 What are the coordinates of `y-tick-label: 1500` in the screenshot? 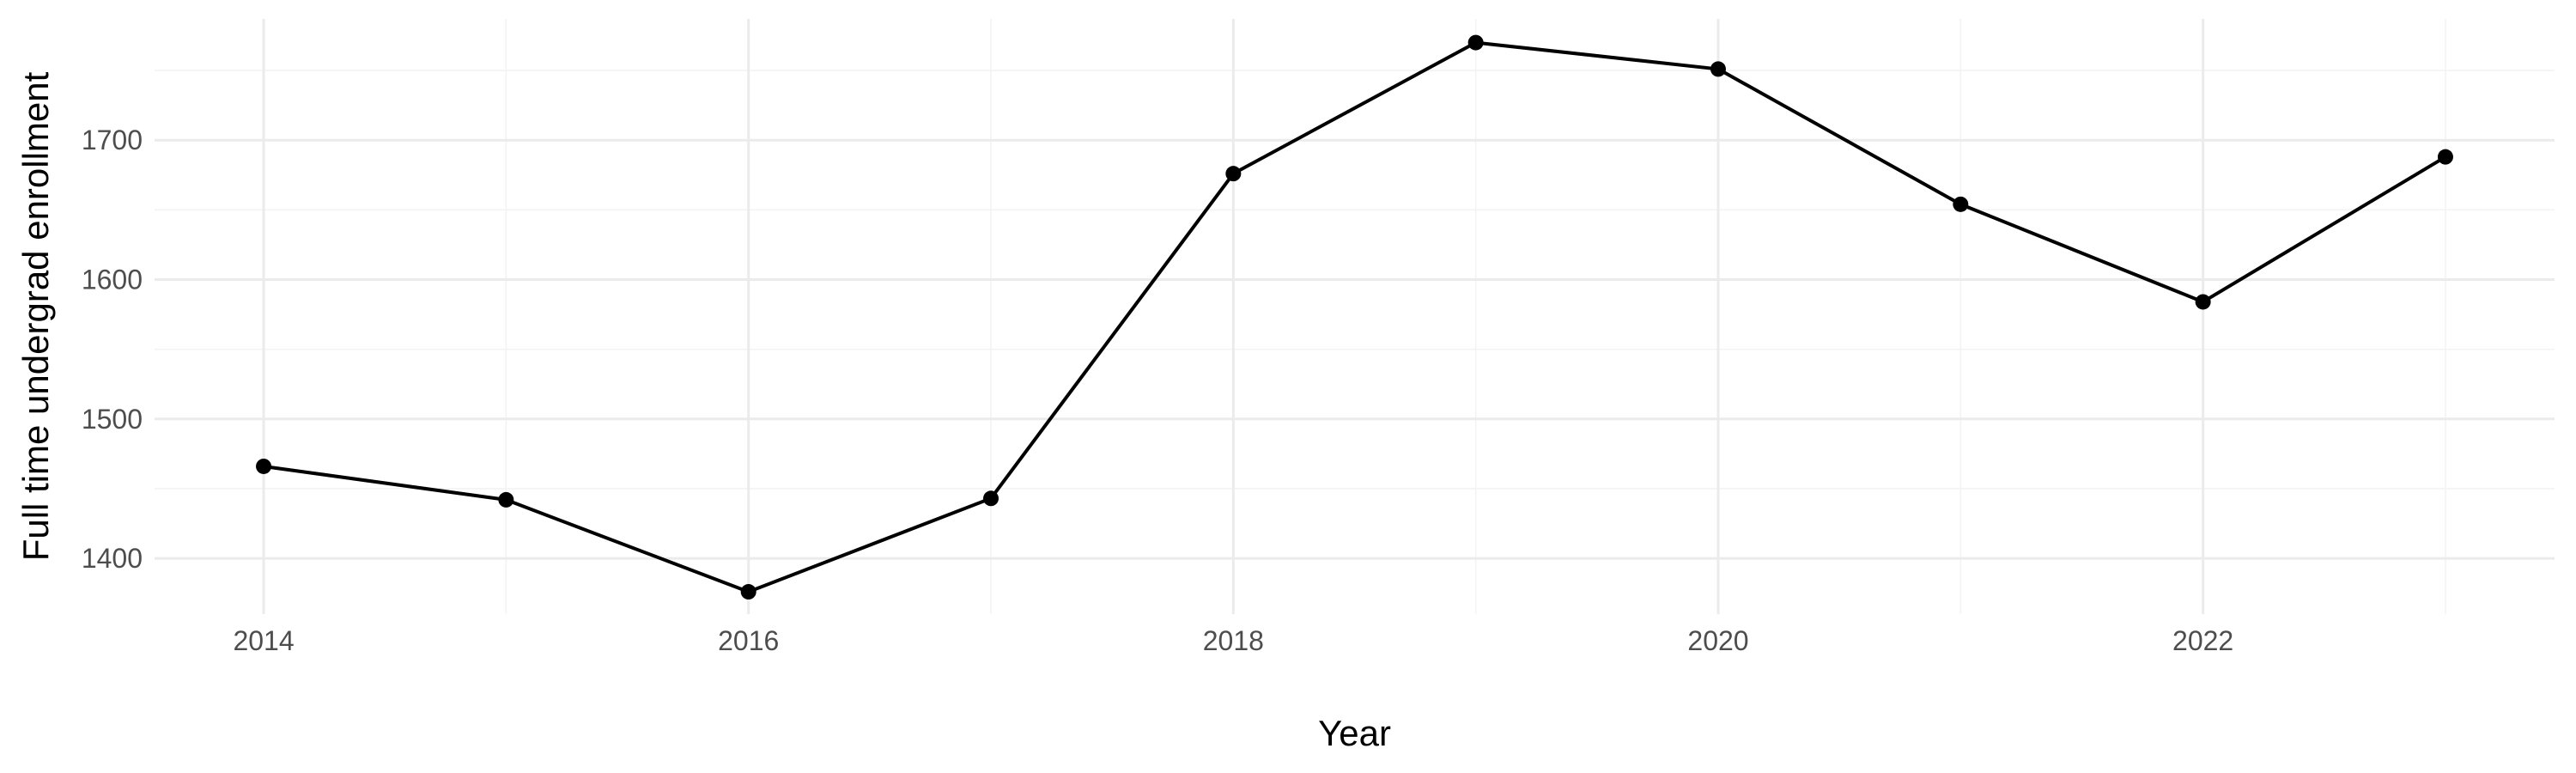 It's located at (112, 419).